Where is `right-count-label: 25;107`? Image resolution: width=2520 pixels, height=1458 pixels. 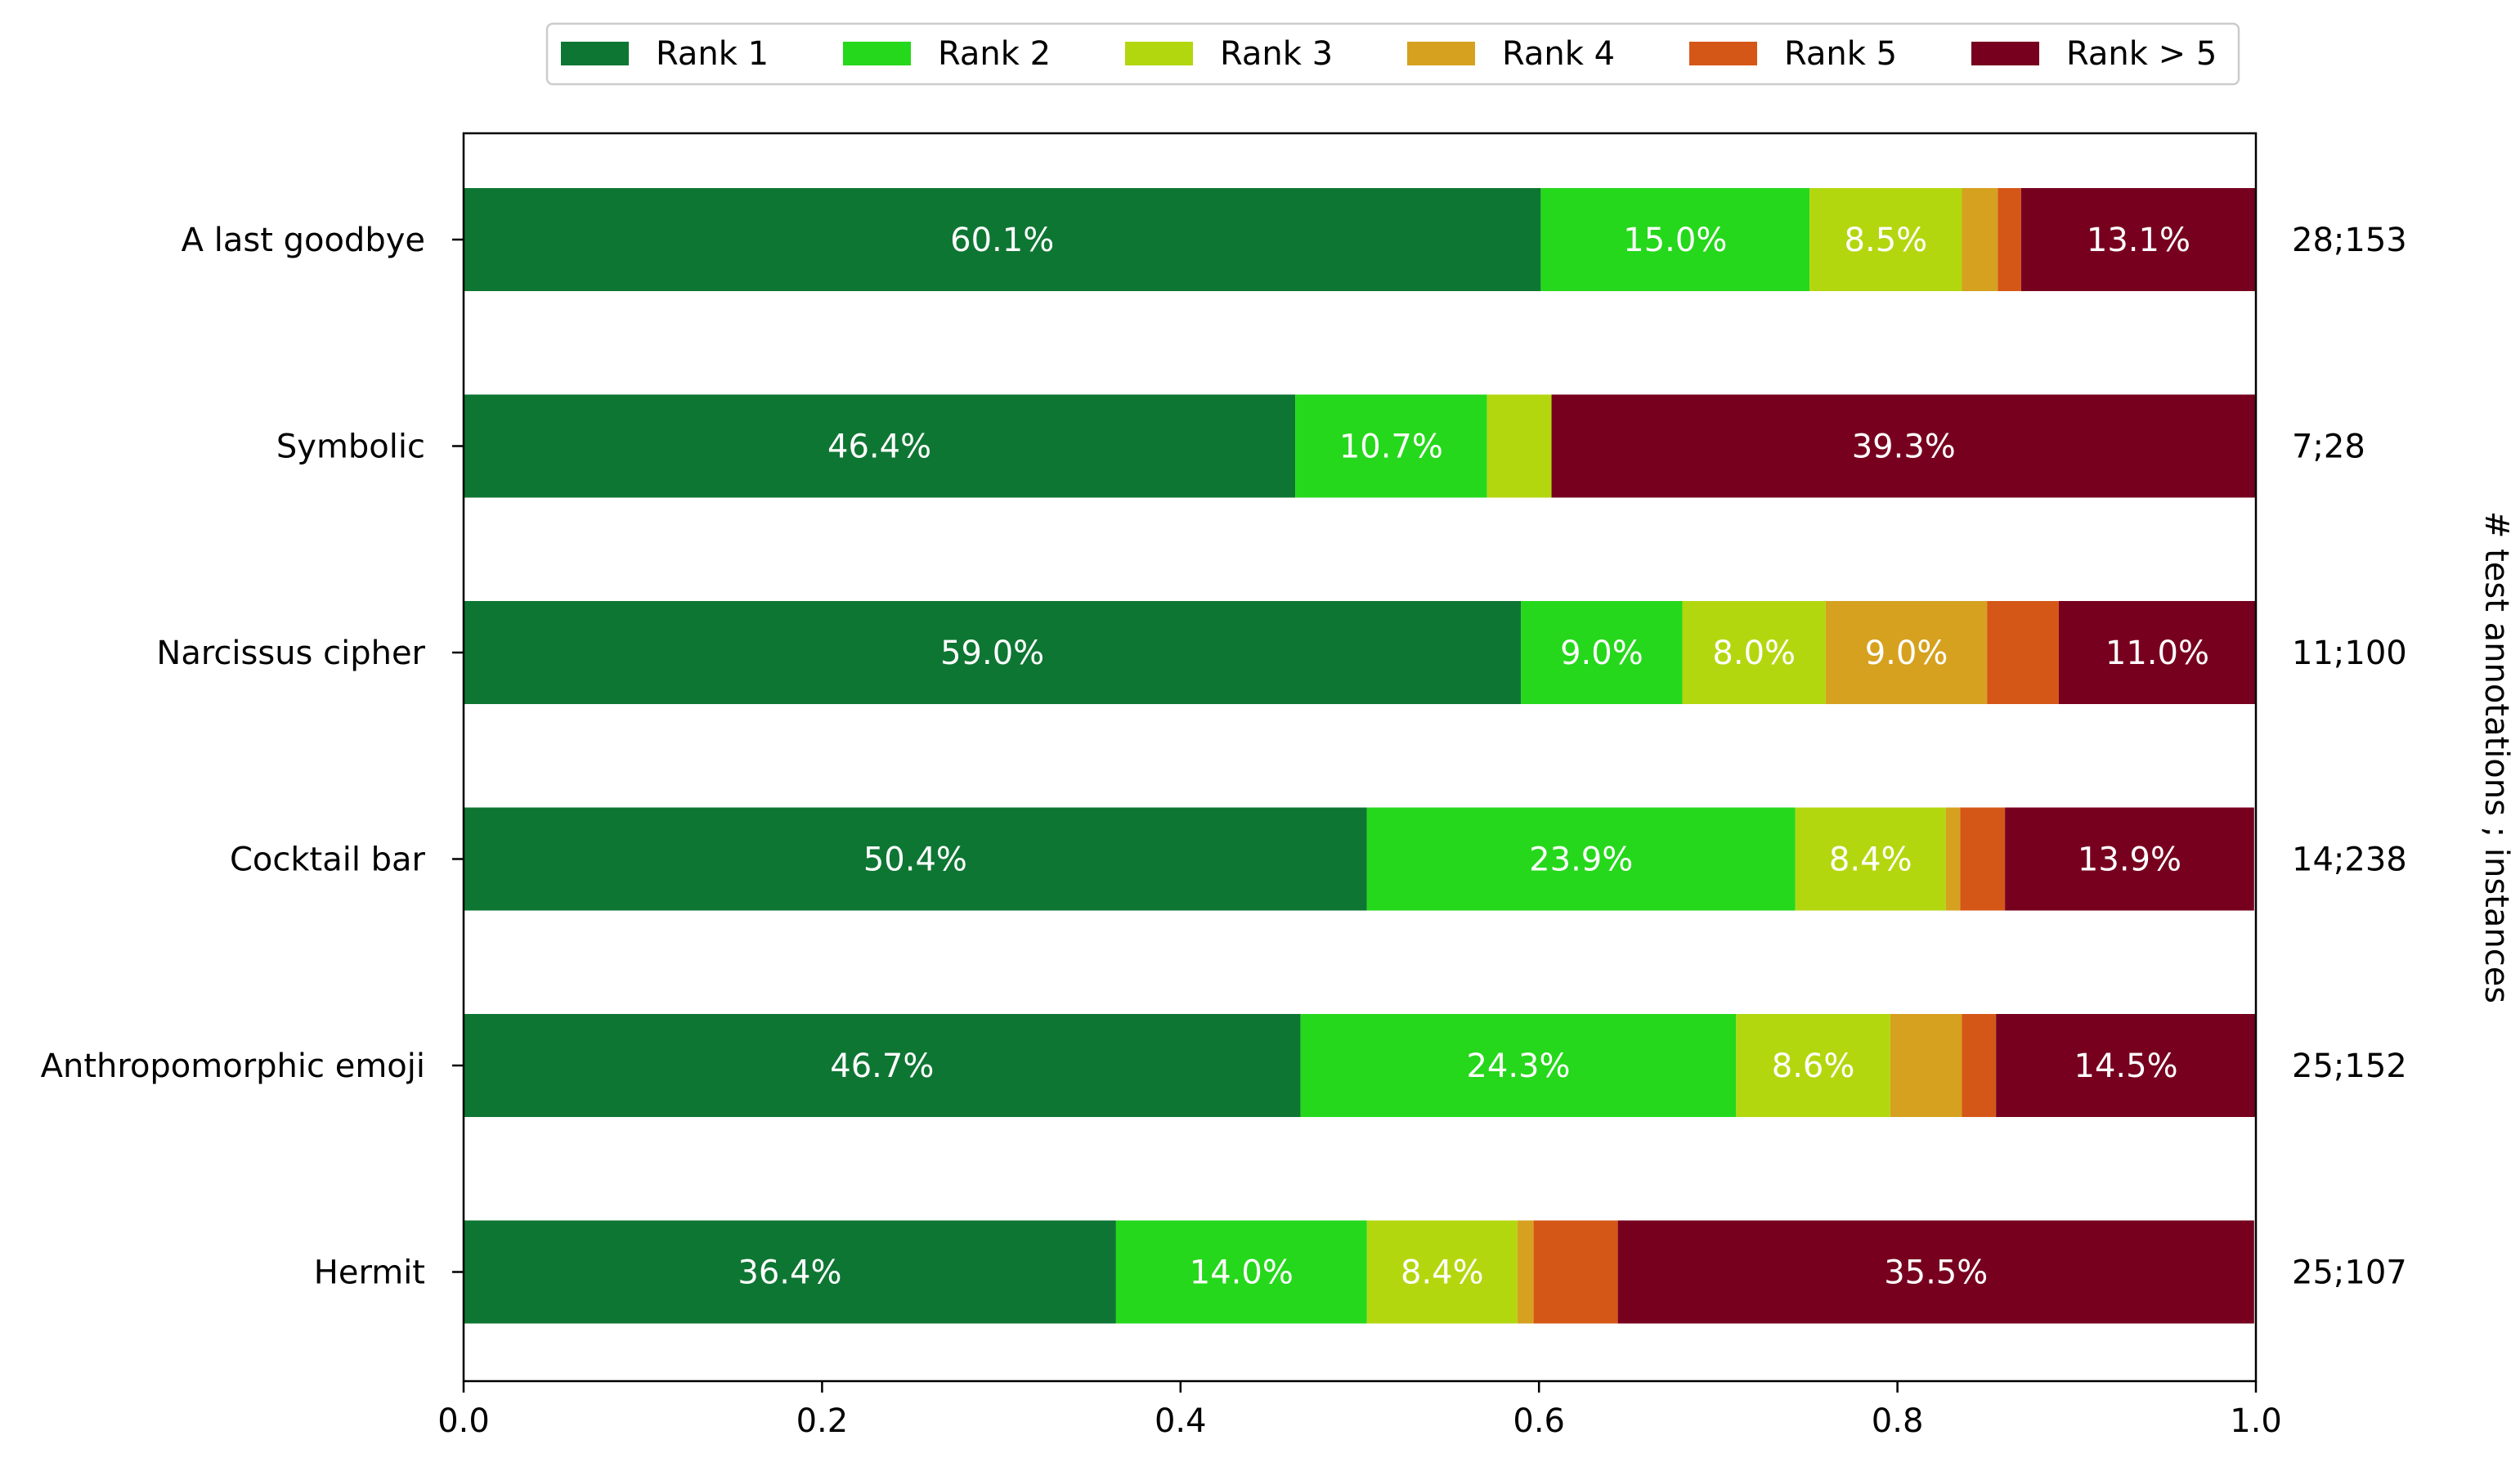
right-count-label: 25;107 is located at coordinates (2349, 1273).